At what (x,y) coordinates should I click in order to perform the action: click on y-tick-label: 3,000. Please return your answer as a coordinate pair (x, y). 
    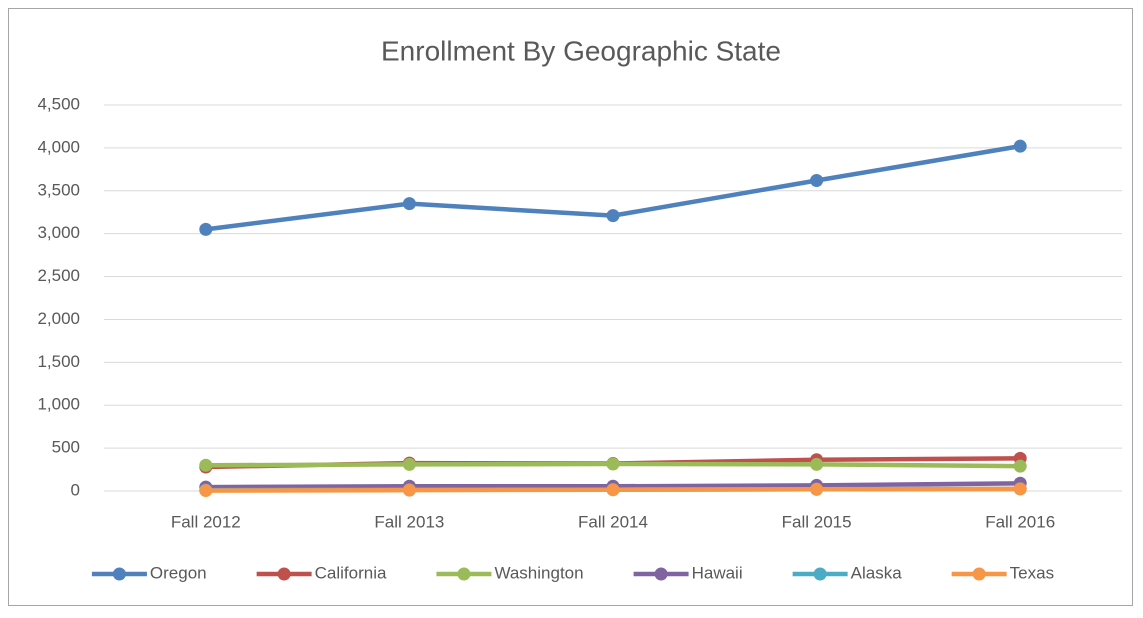
    Looking at the image, I should click on (58, 232).